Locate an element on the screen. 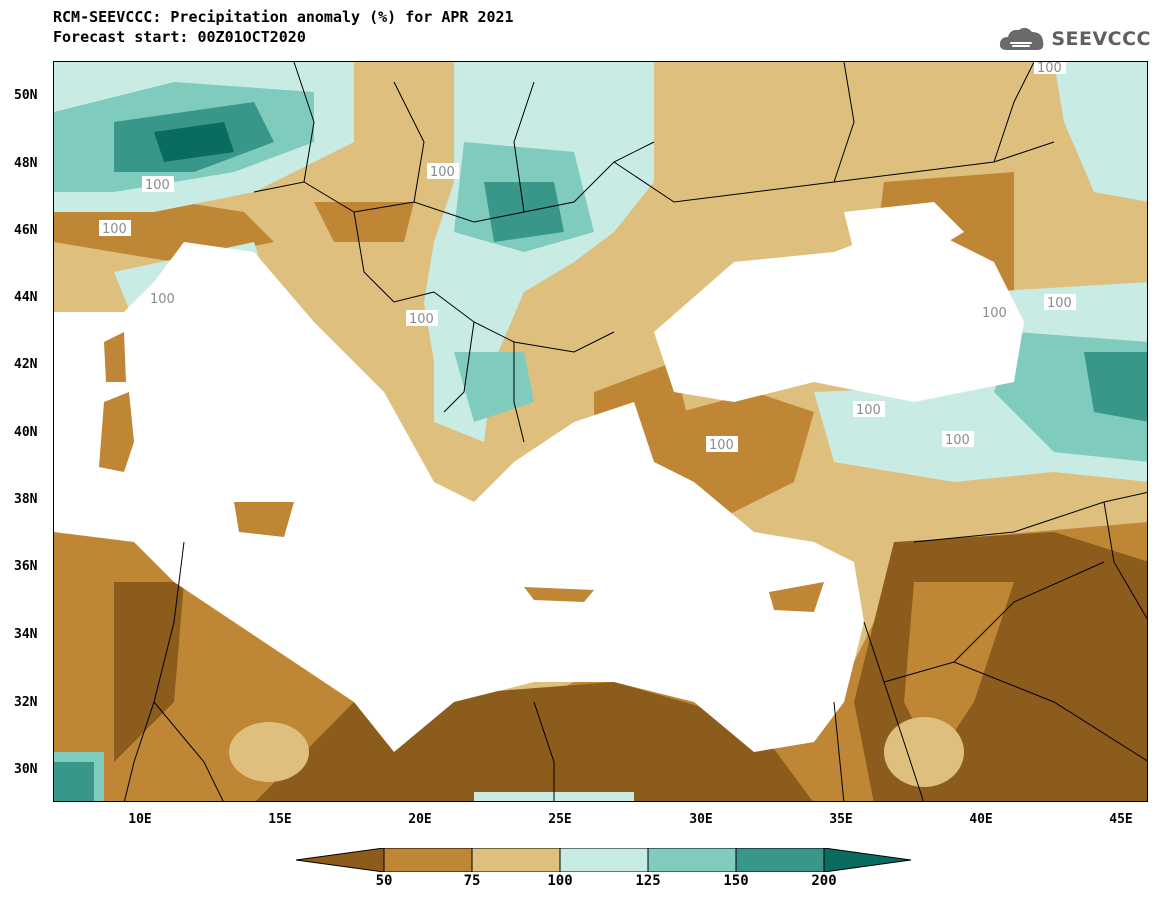 The image size is (1165, 907). band-100-125-caucasus is located at coordinates (1065, 312).